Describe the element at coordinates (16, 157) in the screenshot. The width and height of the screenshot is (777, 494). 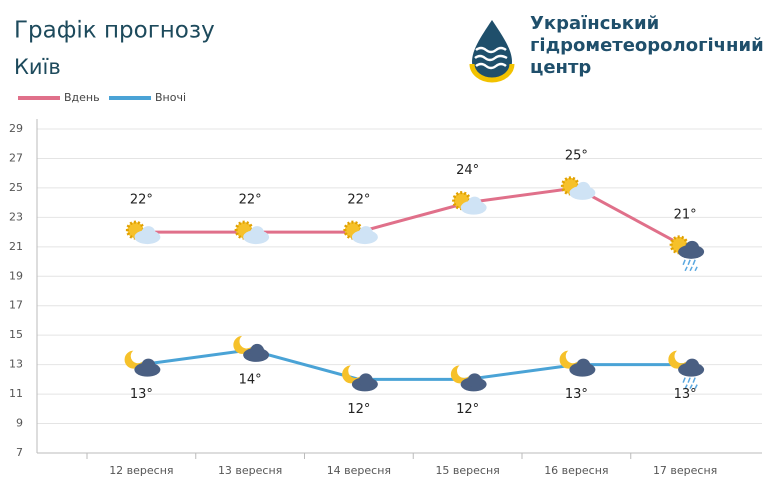
I see `y-tick-label: 27` at that location.